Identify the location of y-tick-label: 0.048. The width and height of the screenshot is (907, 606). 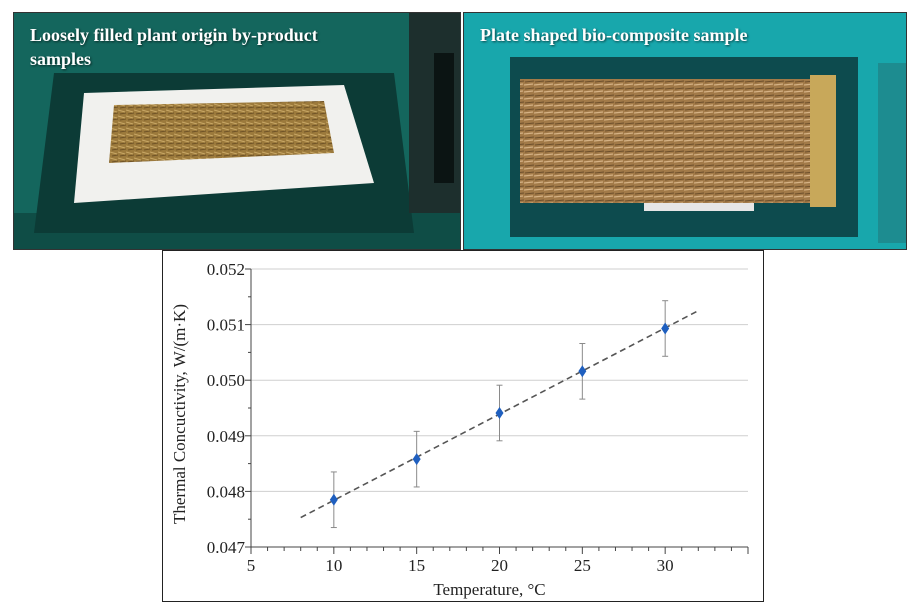
(226, 491).